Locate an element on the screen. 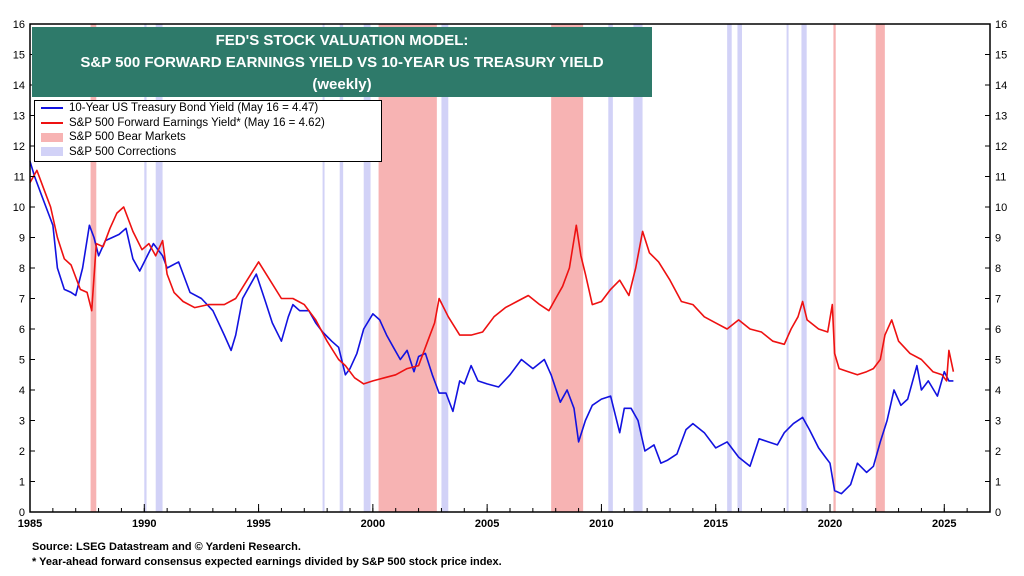  x-tick-label: 2010 is located at coordinates (601, 524).